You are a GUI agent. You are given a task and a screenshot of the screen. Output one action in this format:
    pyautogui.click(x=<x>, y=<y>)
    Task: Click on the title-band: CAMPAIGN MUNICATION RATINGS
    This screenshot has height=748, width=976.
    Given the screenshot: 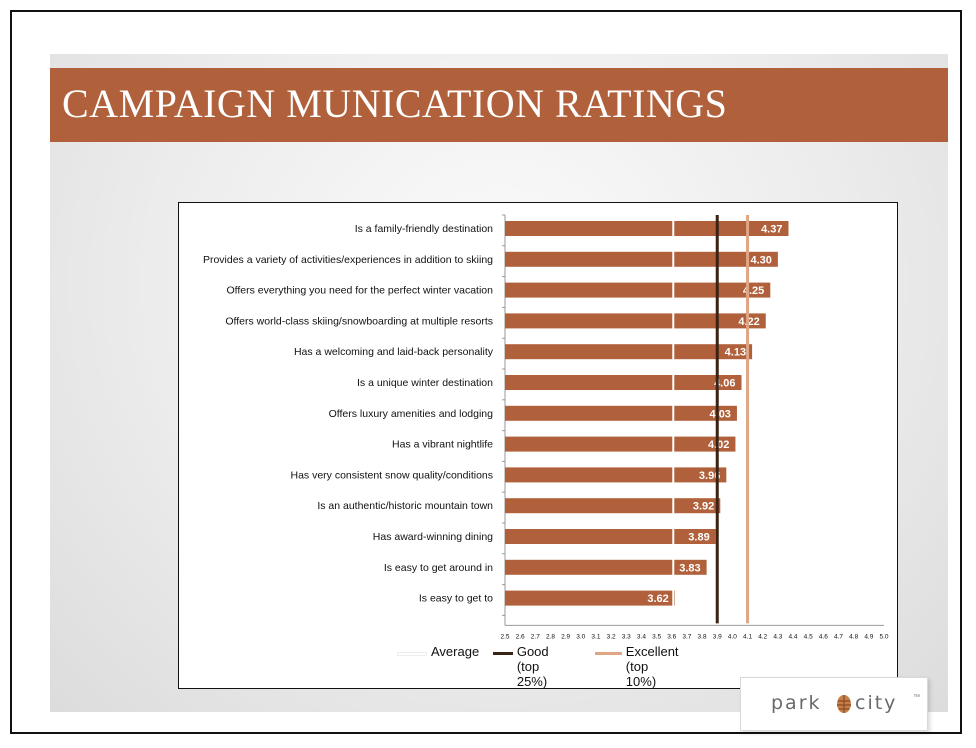 What is the action you would take?
    pyautogui.click(x=499, y=105)
    